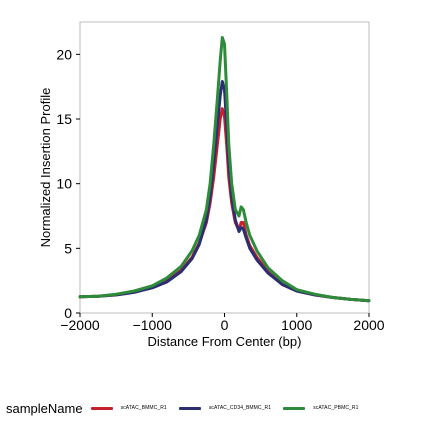 The height and width of the screenshot is (424, 428). What do you see at coordinates (240, 408) in the screenshot?
I see `legend-label-cd34-bmmc: scATAC_CD34_BMMC_R1` at bounding box center [240, 408].